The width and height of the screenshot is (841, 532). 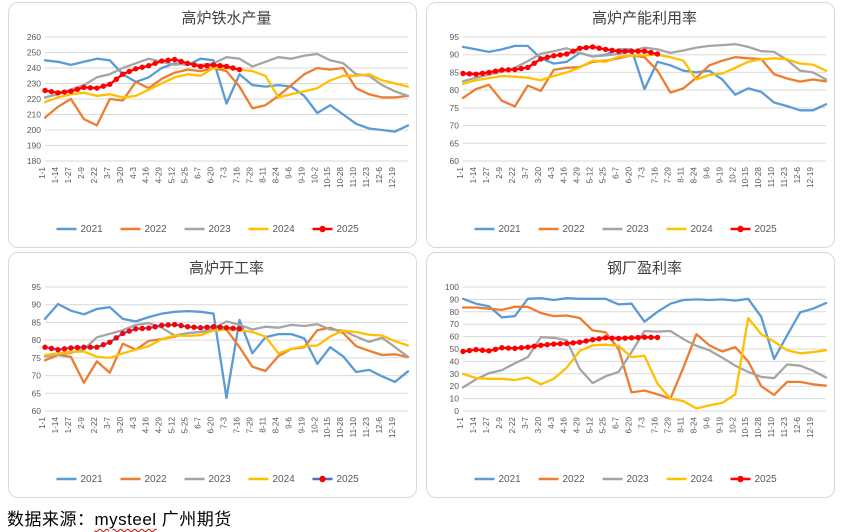 I want to click on x-tick-label: 12-6, so click(x=797, y=175).